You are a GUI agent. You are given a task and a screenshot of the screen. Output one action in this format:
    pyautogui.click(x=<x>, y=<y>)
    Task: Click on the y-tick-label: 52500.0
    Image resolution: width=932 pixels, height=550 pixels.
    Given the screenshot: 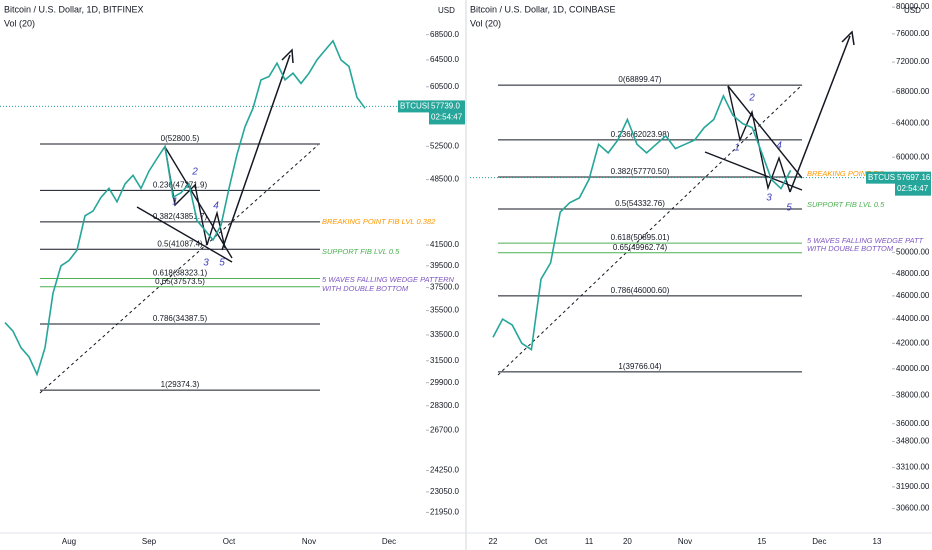 What is the action you would take?
    pyautogui.click(x=444, y=145)
    